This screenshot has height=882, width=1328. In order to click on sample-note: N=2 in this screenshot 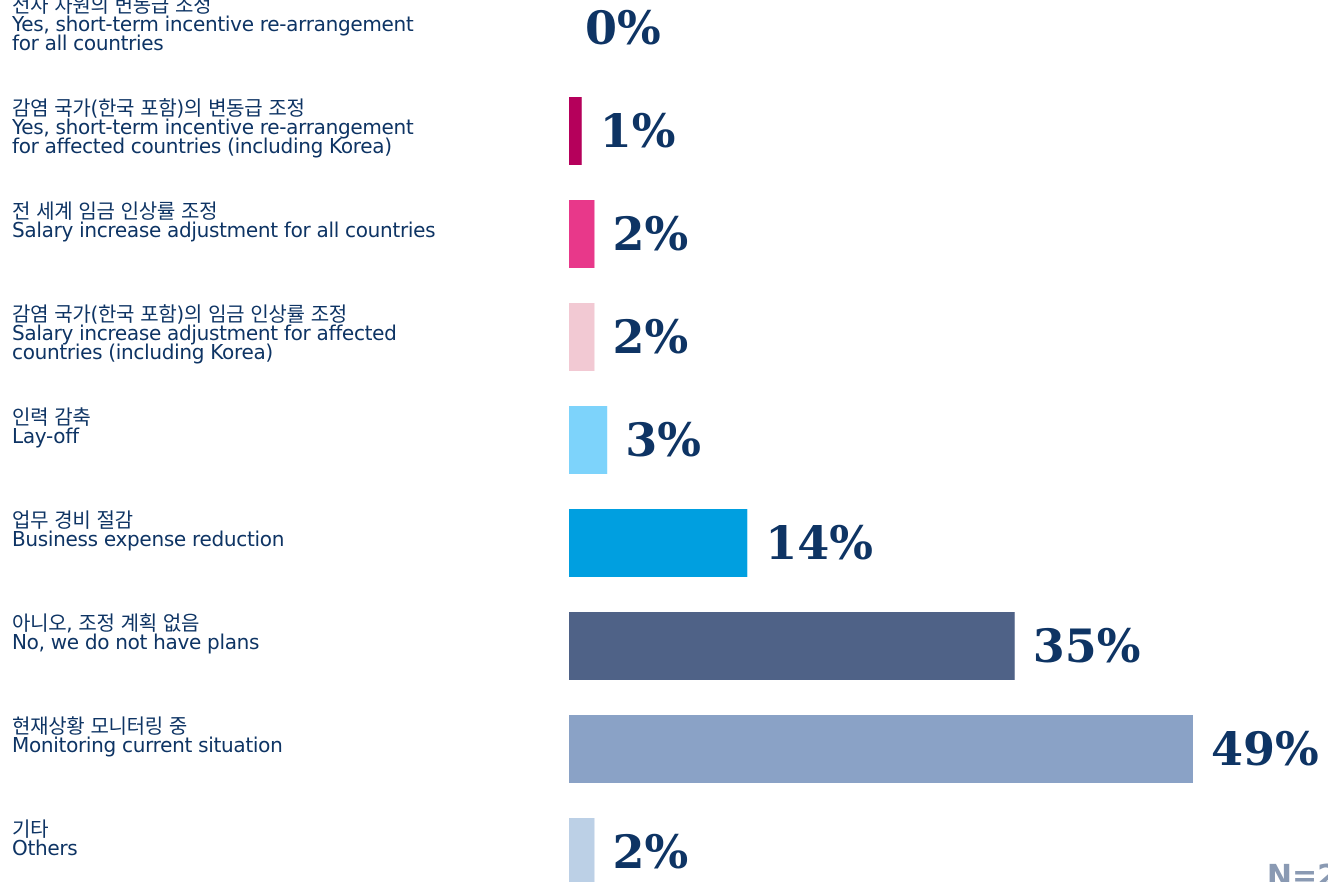, I will do `click(1297, 870)`.